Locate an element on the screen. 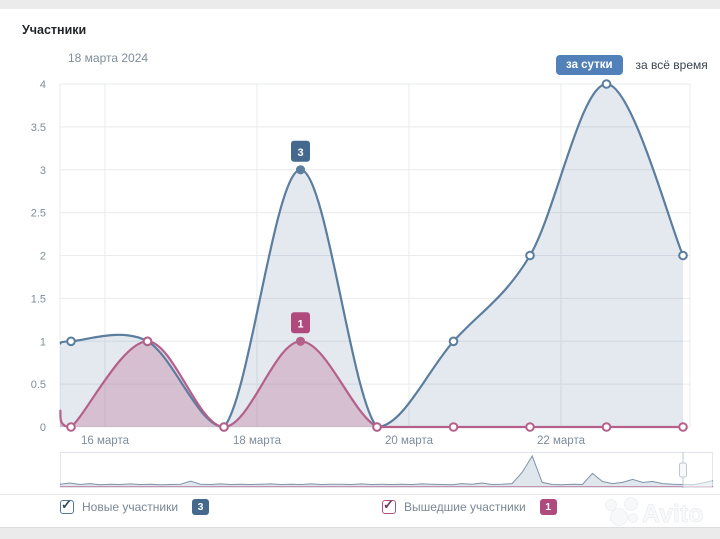  svg-text: 20 марта is located at coordinates (409, 441).